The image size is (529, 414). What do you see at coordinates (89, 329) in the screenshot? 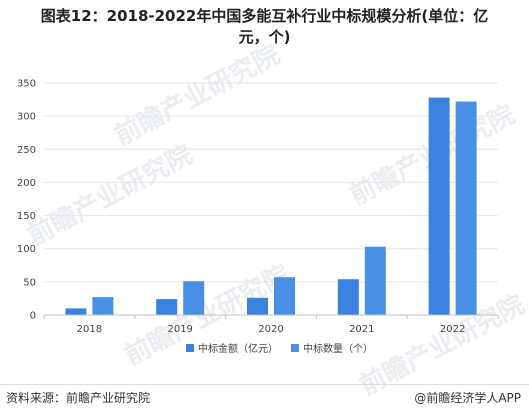
I see `x-tick-label-2018: 2018` at bounding box center [89, 329].